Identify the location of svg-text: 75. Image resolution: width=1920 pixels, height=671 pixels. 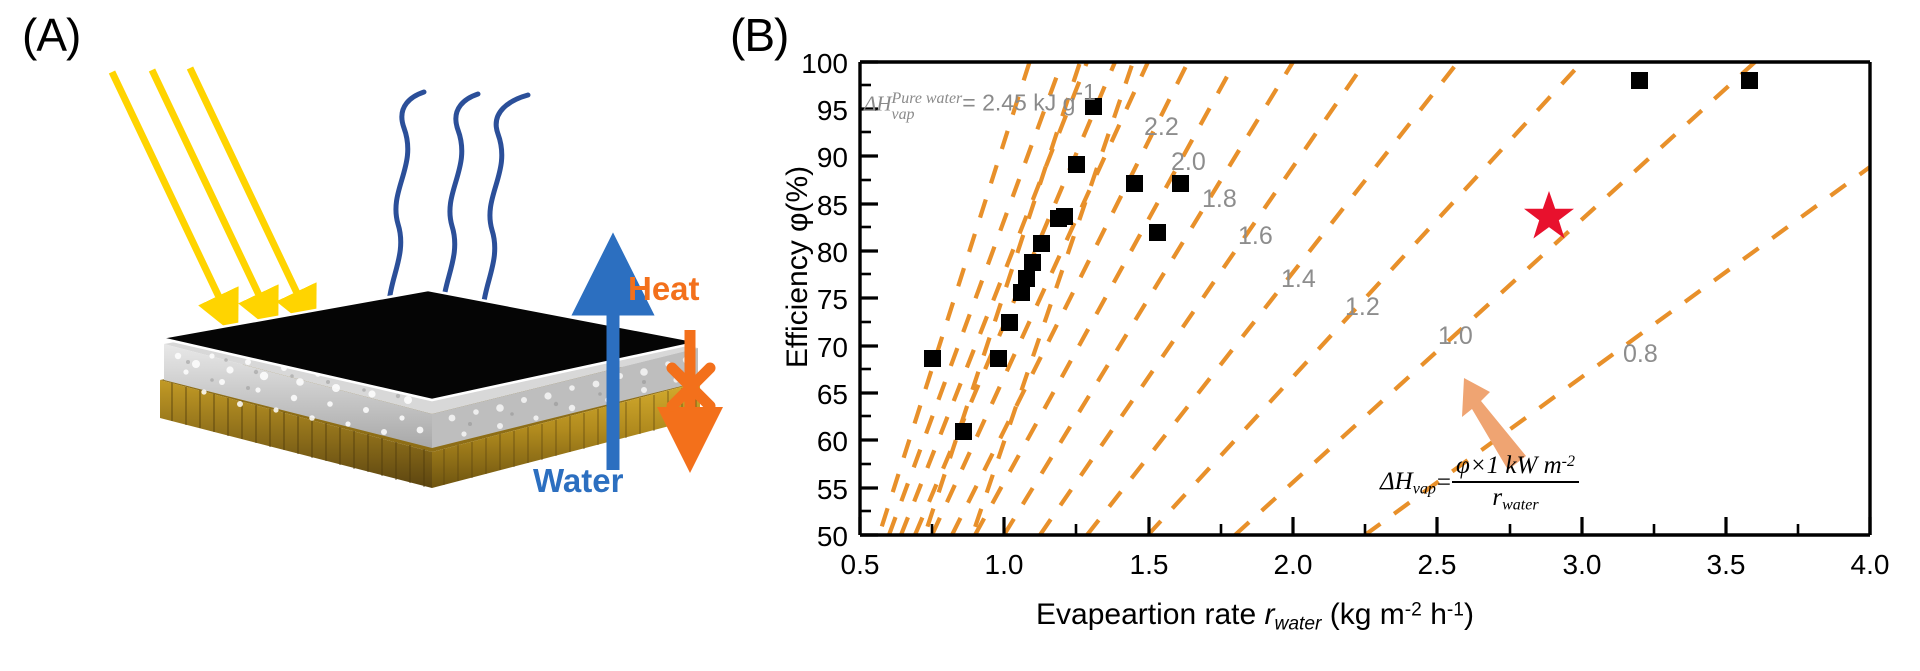
(832, 299).